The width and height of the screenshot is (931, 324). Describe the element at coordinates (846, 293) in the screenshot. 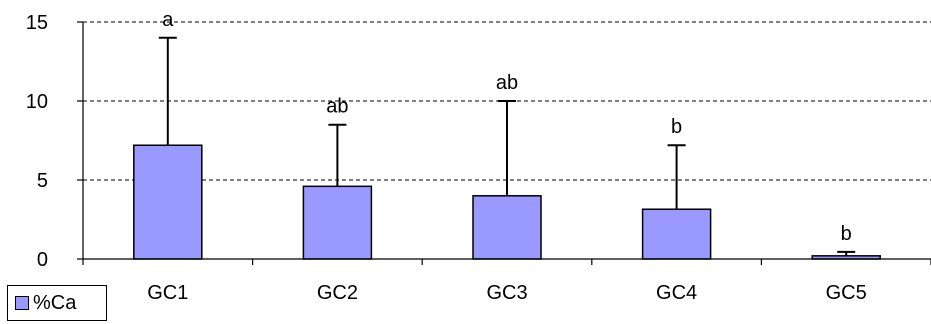

I see `x-tick-label: GC5` at that location.